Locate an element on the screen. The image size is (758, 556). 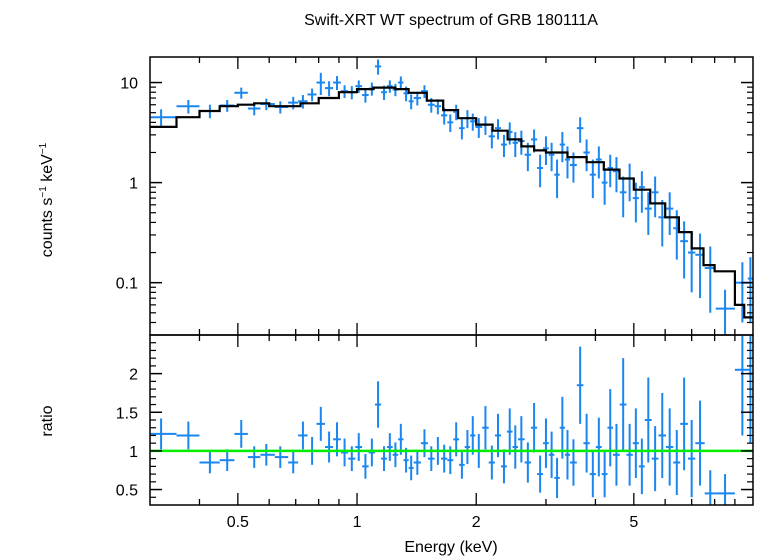
ylabel-exp1: −1 is located at coordinates (43, 192).